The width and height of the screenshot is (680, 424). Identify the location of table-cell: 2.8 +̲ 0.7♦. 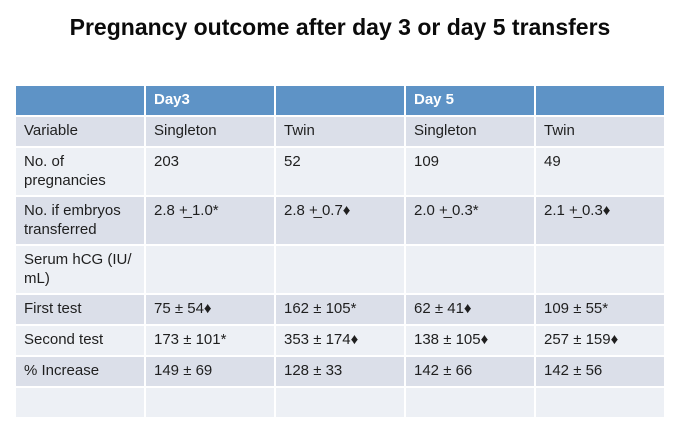
(340, 220).